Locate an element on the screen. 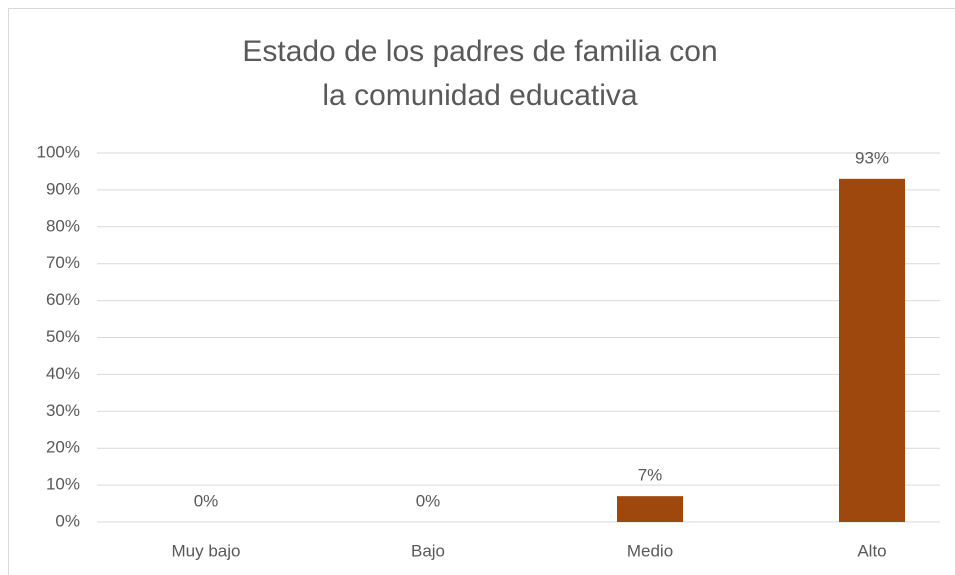  x-tick-label: Medio is located at coordinates (650, 550).